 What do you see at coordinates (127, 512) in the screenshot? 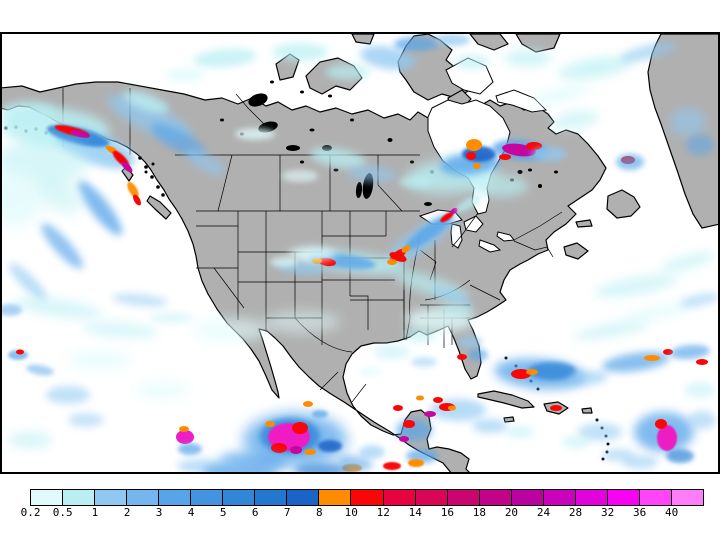
I see `legend-tick-label: 2` at bounding box center [127, 512].